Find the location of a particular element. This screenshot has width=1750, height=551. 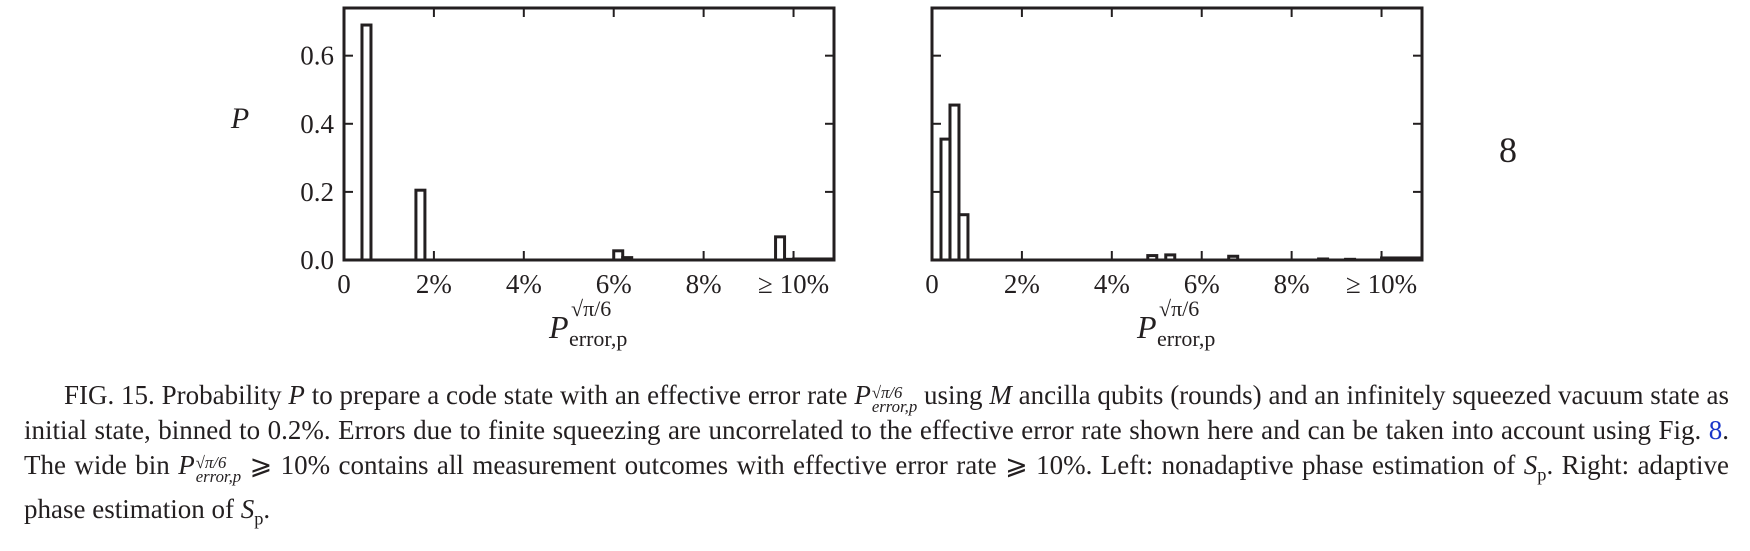

caption-text: . The wide bin is located at coordinates (877, 447).